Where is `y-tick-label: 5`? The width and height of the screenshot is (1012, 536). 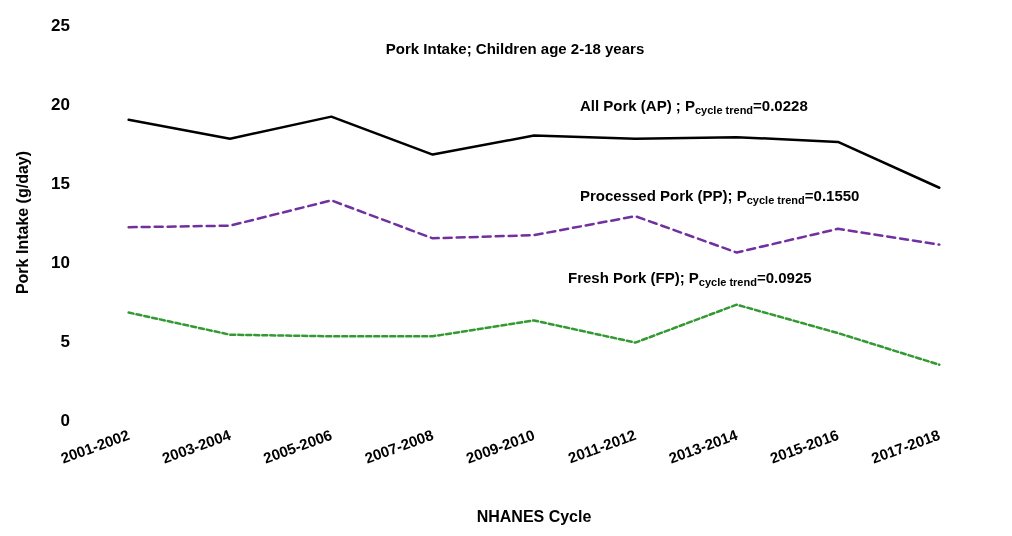
y-tick-label: 5 is located at coordinates (65, 341).